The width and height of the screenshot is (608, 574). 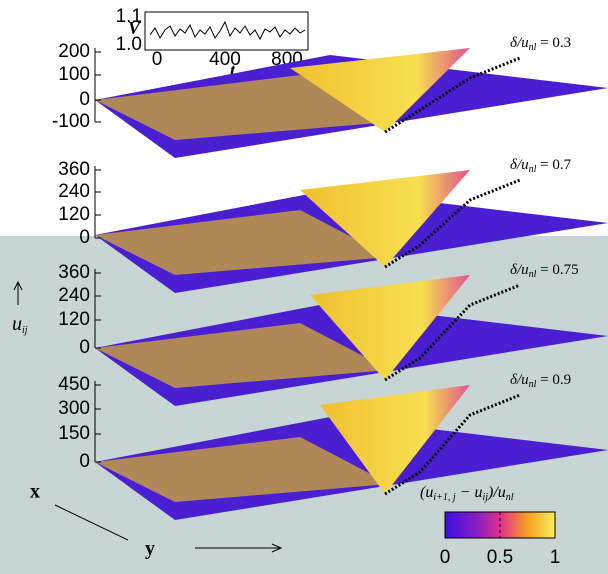 I want to click on colorbar-label: (ui+1, j − uij)/unl, so click(x=467, y=494).